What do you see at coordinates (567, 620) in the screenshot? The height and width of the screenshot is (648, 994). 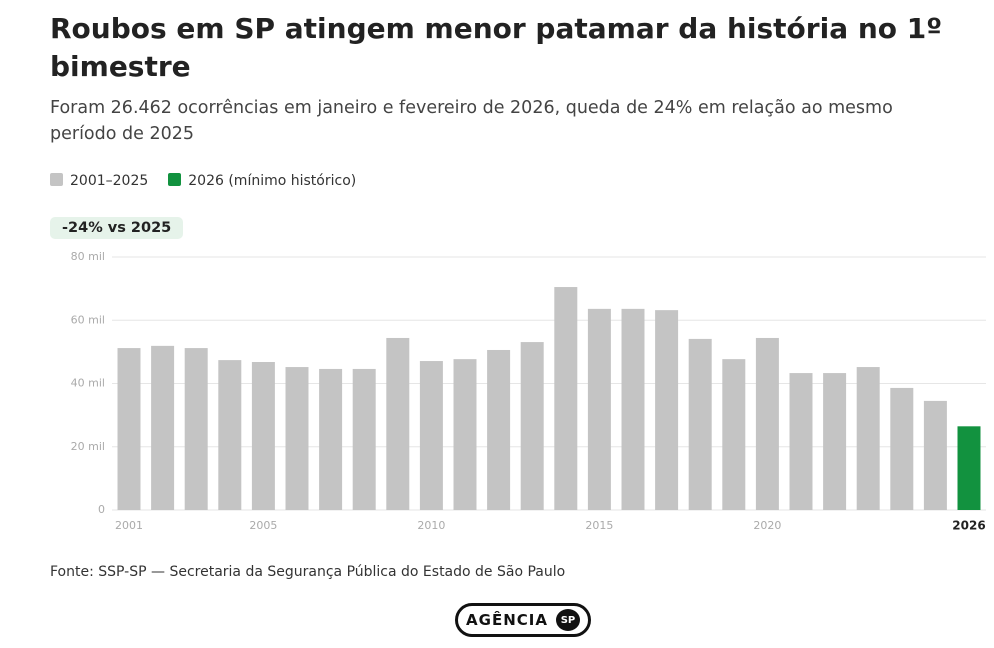 I see `logo-badge: SP` at bounding box center [567, 620].